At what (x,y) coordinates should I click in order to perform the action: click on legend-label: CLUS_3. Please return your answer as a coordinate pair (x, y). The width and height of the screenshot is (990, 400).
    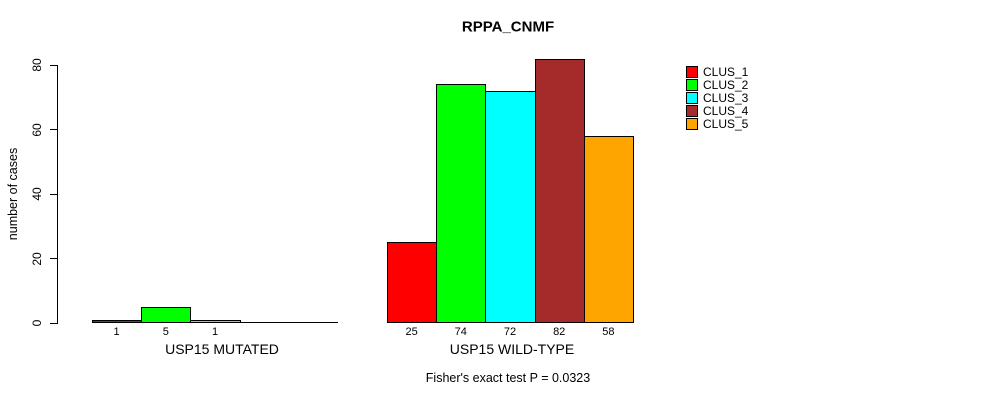
    Looking at the image, I should click on (726, 98).